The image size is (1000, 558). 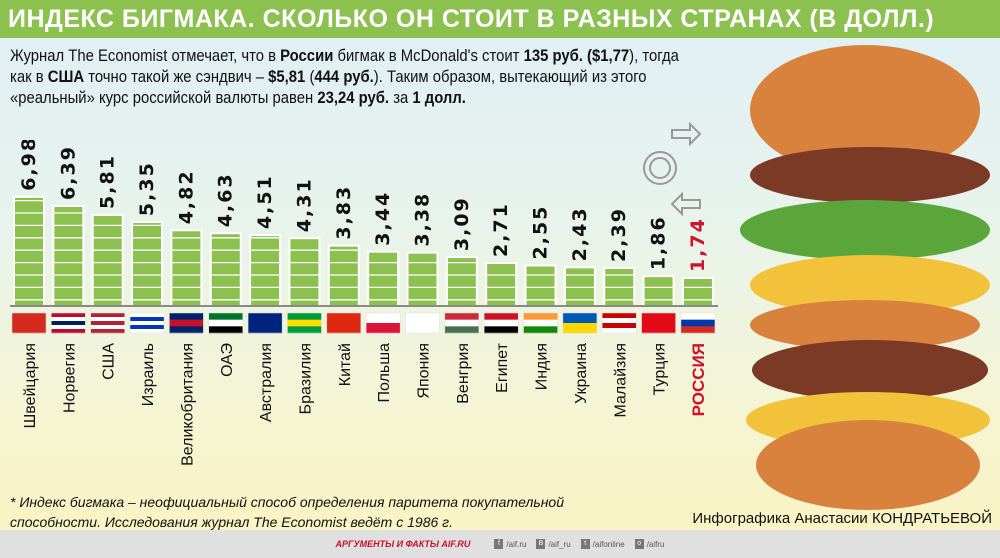 I want to click on bar-group: 3,09 Венгрия, so click(x=462, y=300).